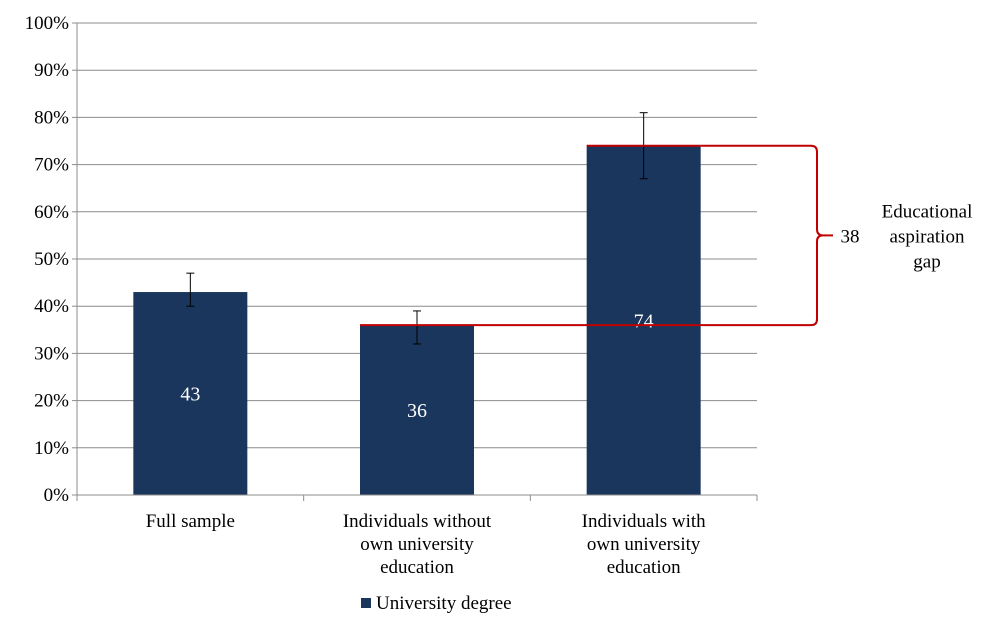  I want to click on legend-label: University degree, so click(444, 603).